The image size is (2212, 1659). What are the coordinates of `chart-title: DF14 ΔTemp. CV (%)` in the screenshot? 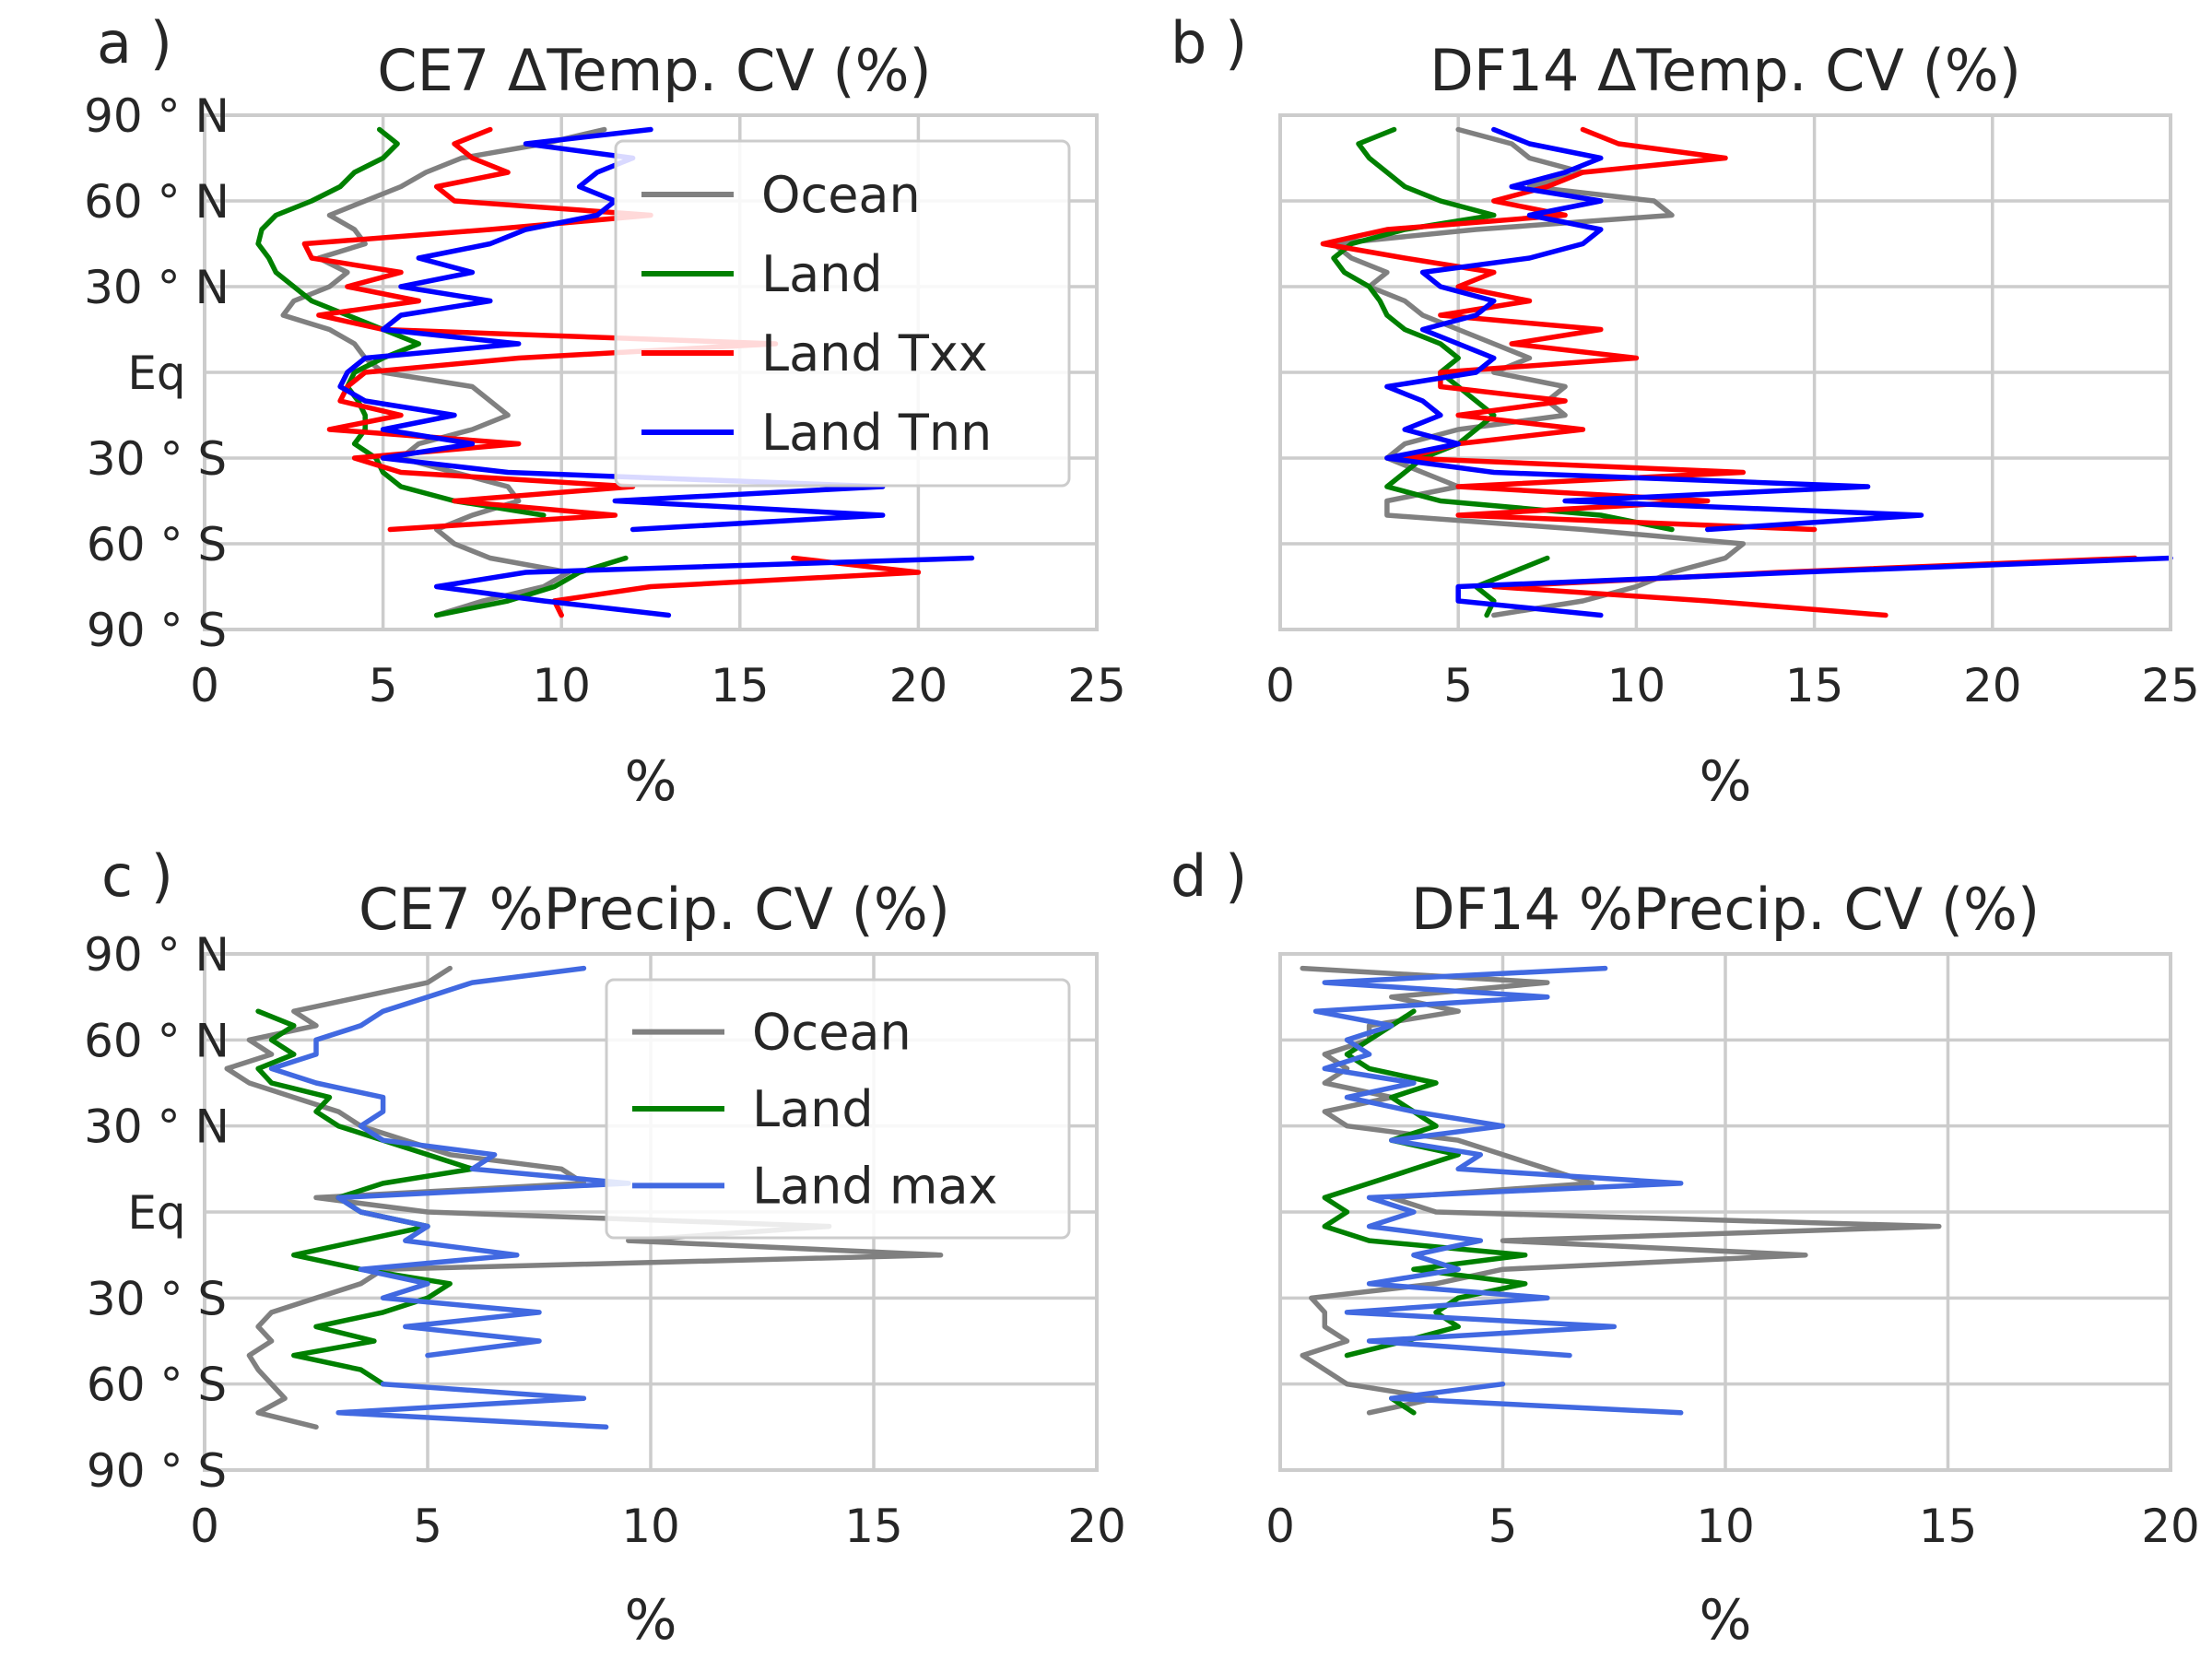 It's located at (1725, 70).